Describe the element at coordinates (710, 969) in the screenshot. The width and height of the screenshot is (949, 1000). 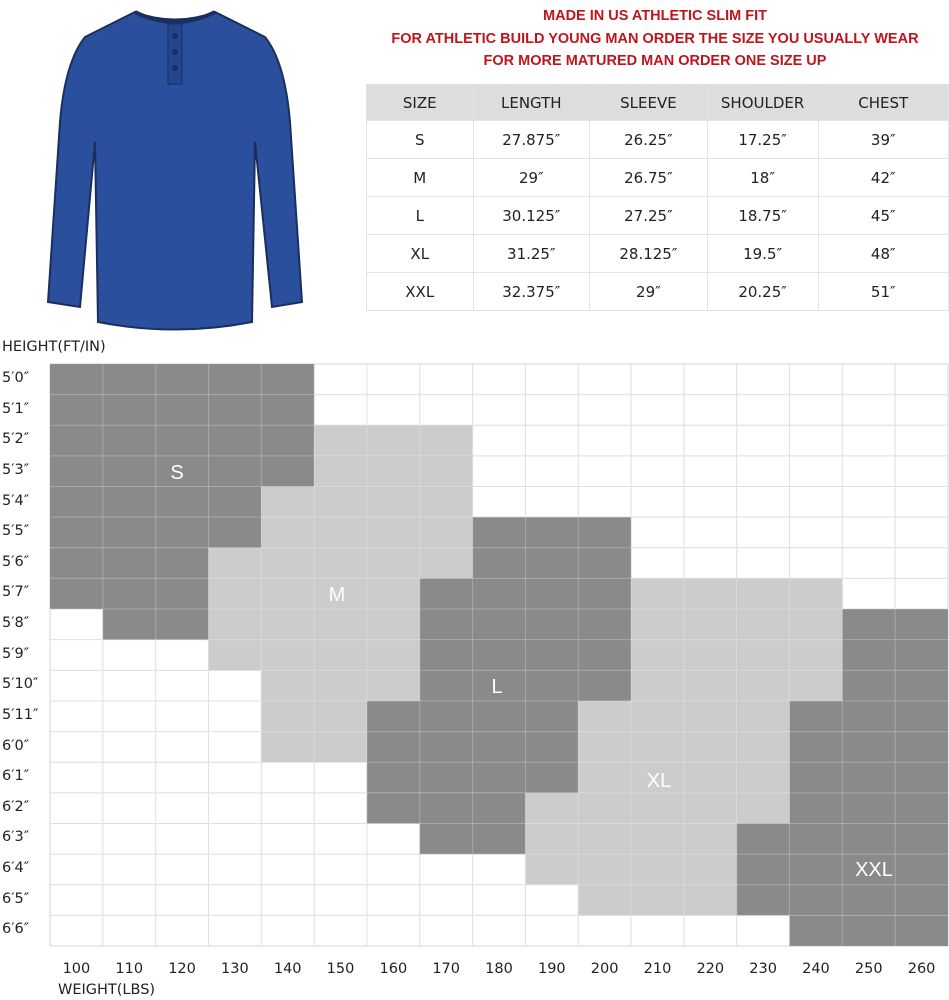
I see `weight-tick-label: 220` at that location.